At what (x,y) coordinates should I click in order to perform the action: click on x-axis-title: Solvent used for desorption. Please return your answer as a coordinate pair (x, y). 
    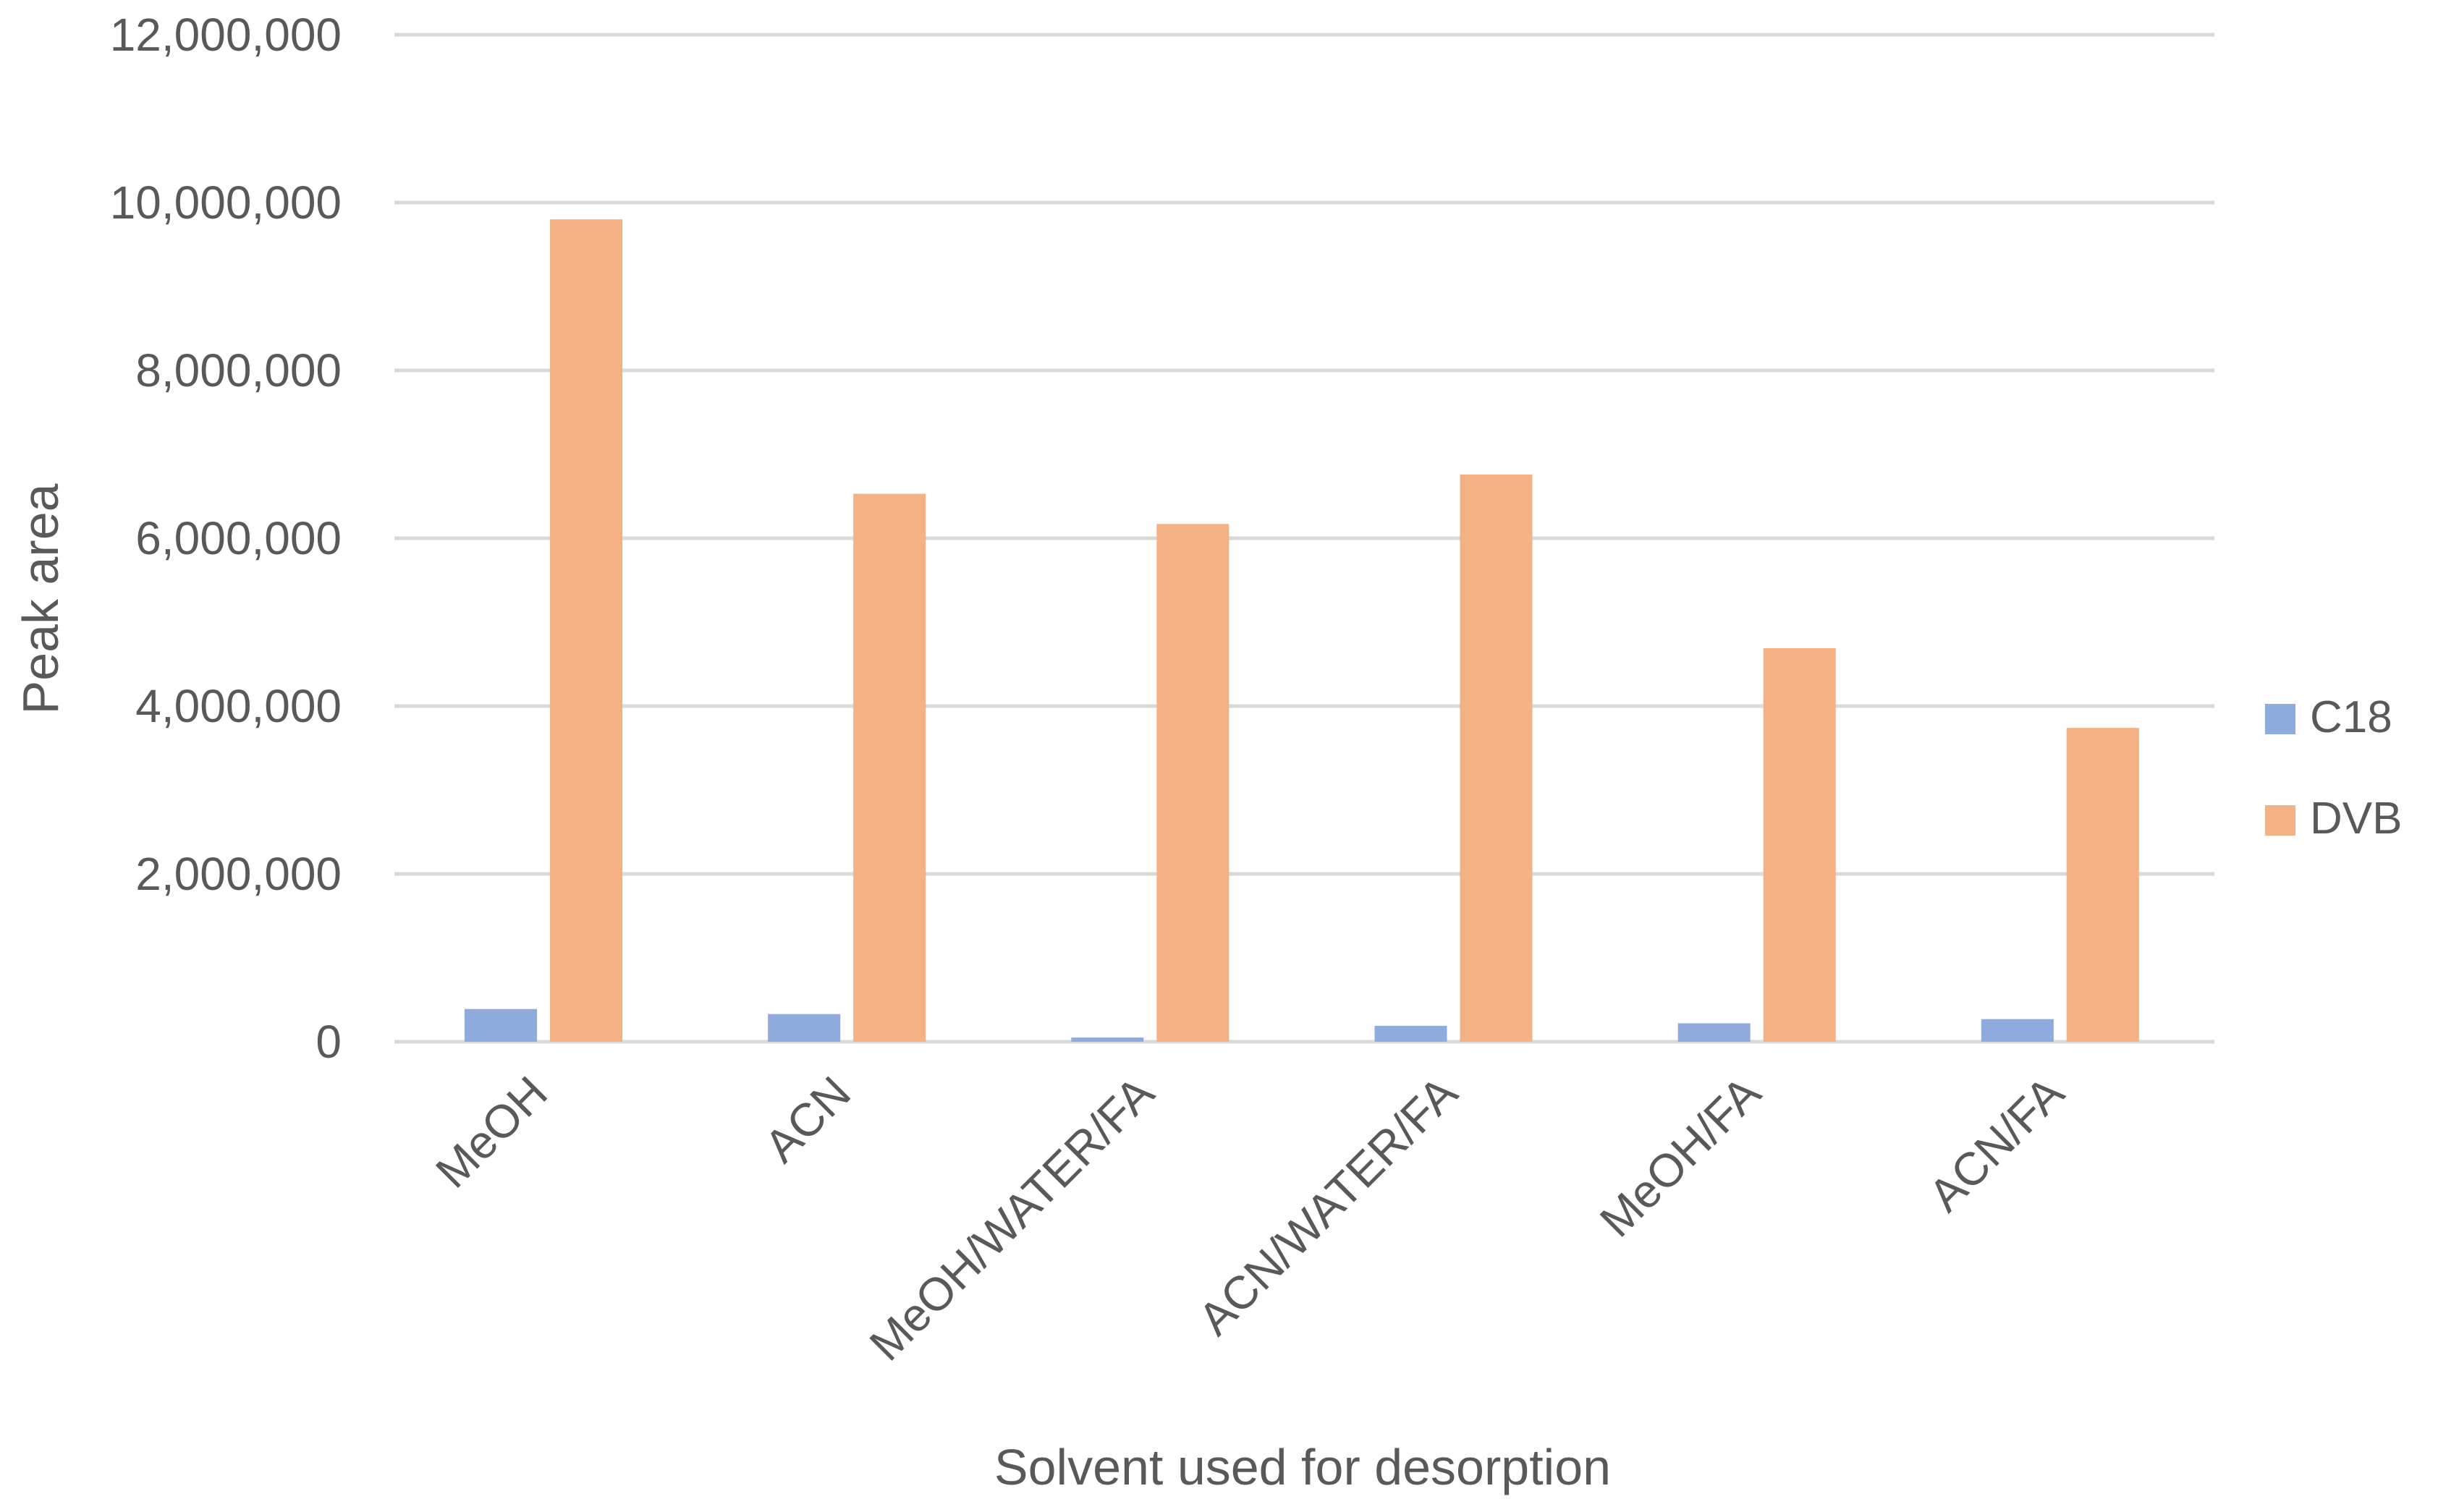
    Looking at the image, I should click on (1302, 1467).